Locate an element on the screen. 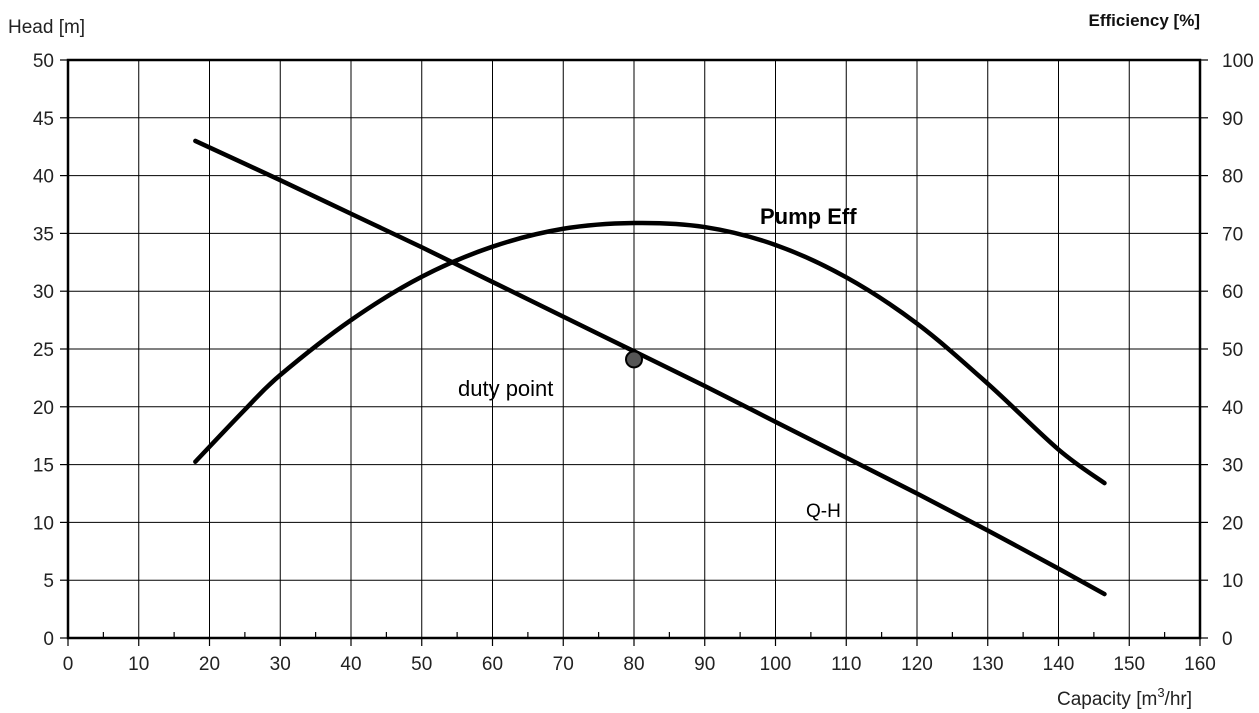 This screenshot has width=1259, height=713. y-right-tick-label: 20 is located at coordinates (1232, 523).